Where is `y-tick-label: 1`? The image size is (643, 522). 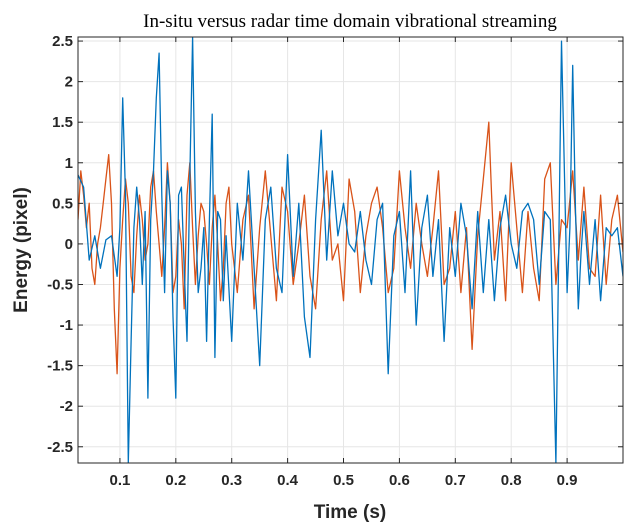 y-tick-label: 1 is located at coordinates (69, 163).